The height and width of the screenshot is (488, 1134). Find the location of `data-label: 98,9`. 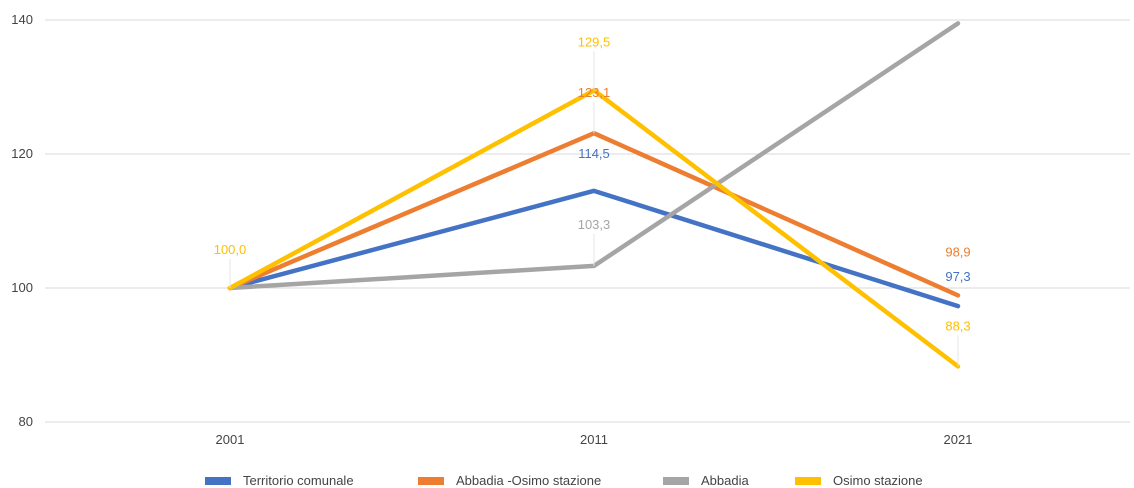

data-label: 98,9 is located at coordinates (957, 251).